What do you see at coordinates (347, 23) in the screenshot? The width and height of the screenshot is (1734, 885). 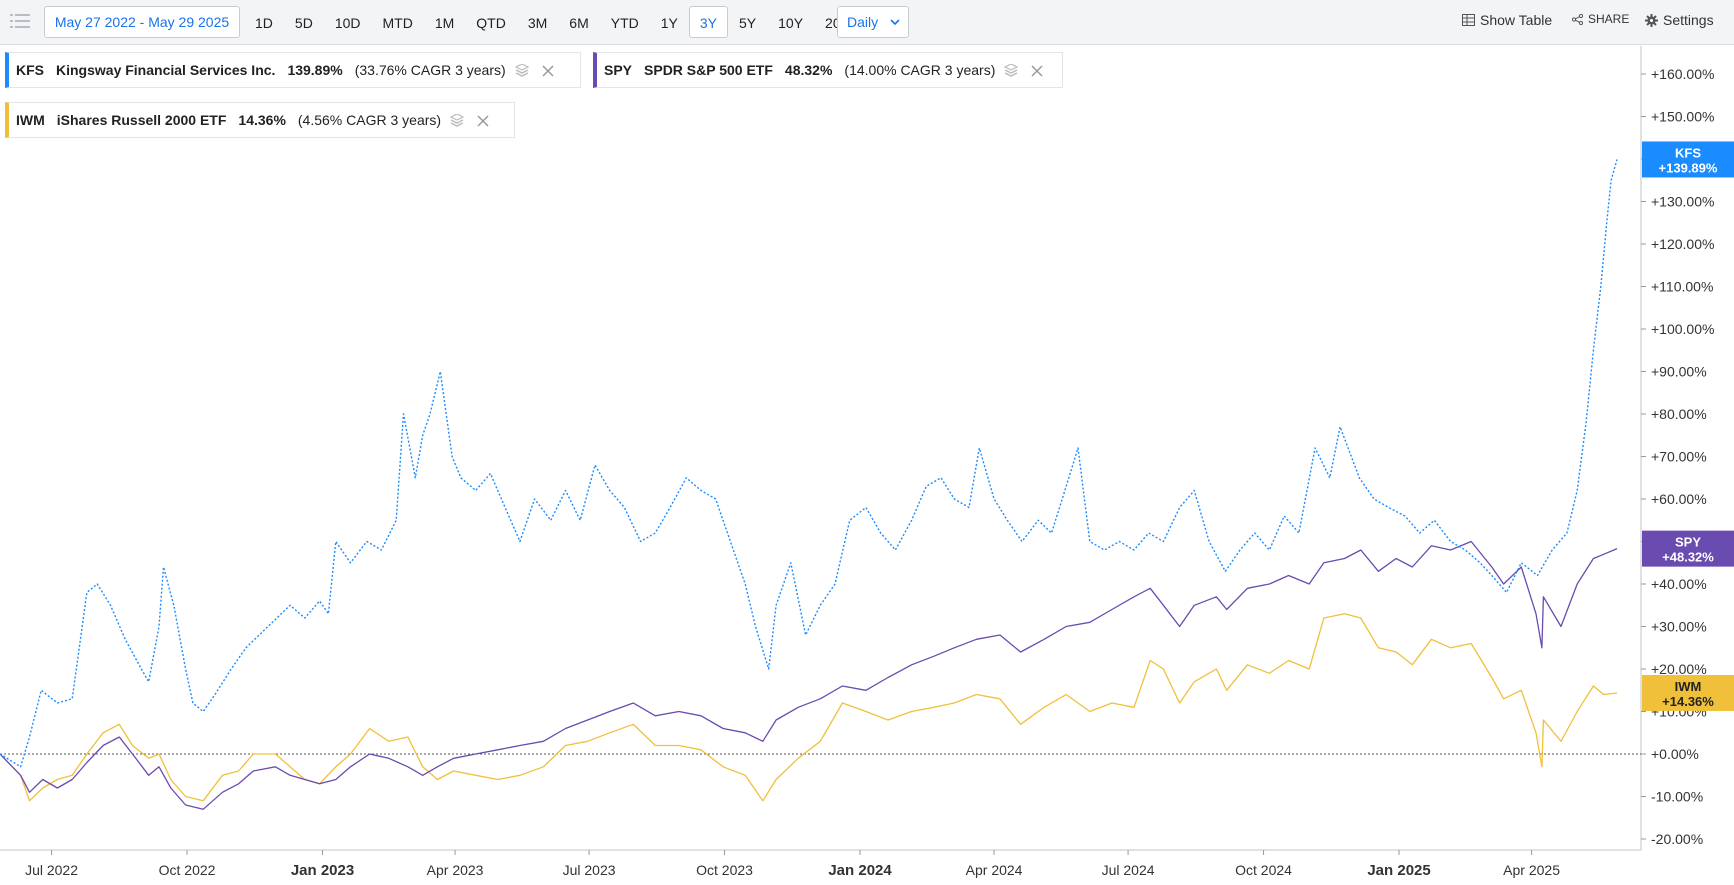 I see `period-button-10d: 10D` at bounding box center [347, 23].